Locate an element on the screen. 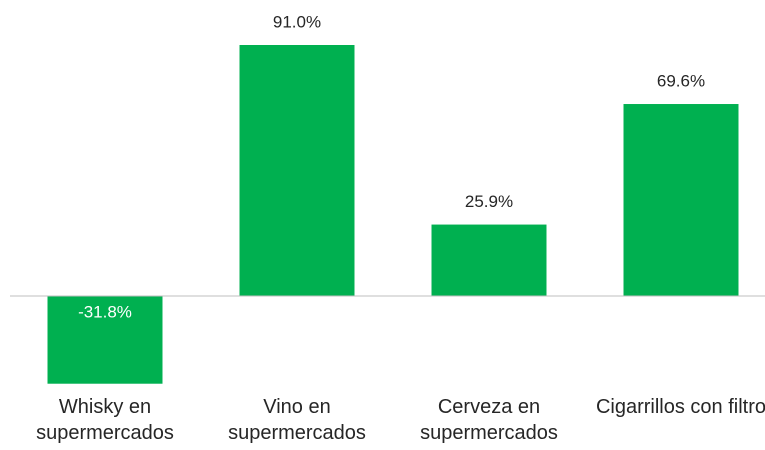 This screenshot has height=450, width=765. x-tick-label: Cigarrillos con filtro is located at coordinates (680, 407).